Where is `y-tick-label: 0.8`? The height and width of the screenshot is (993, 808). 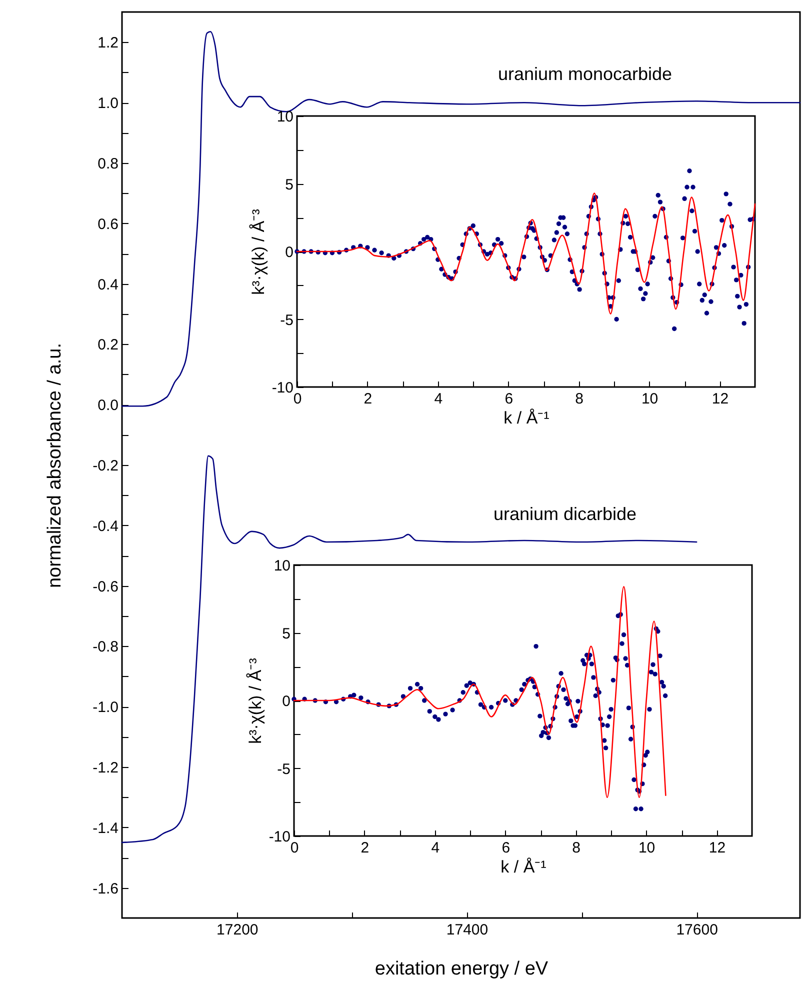
y-tick-label: 0.8 is located at coordinates (108, 164).